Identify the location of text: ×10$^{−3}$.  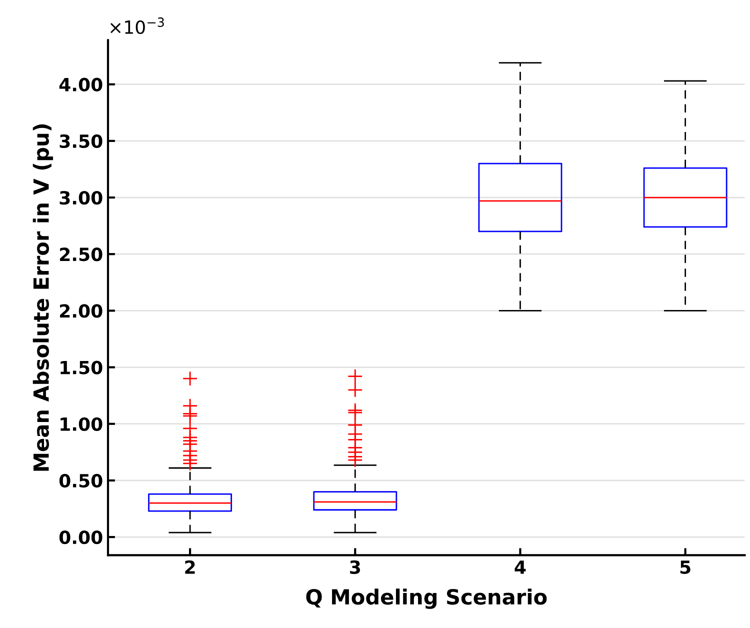
(137, 25).